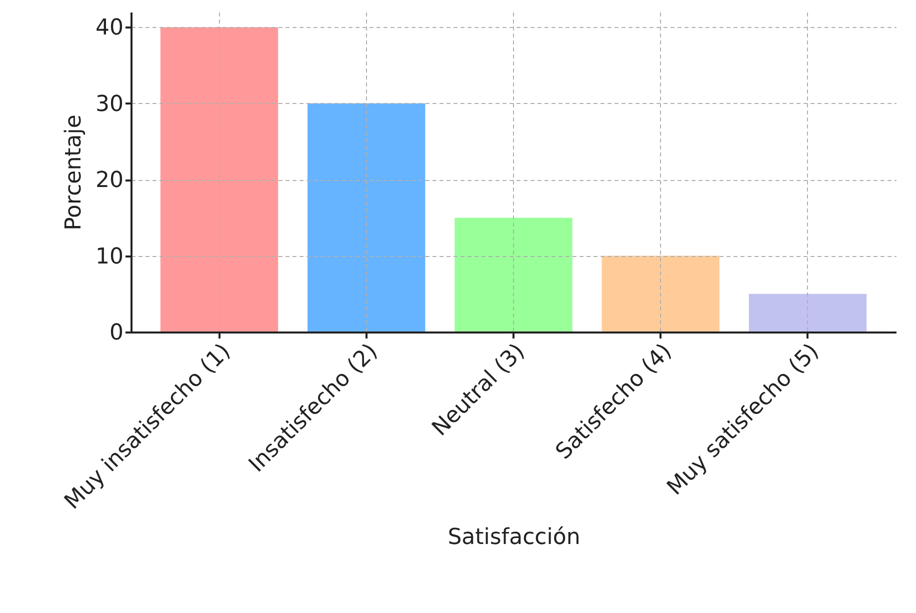 The width and height of the screenshot is (916, 613). What do you see at coordinates (110, 104) in the screenshot?
I see `y-tick-label: 30` at bounding box center [110, 104].